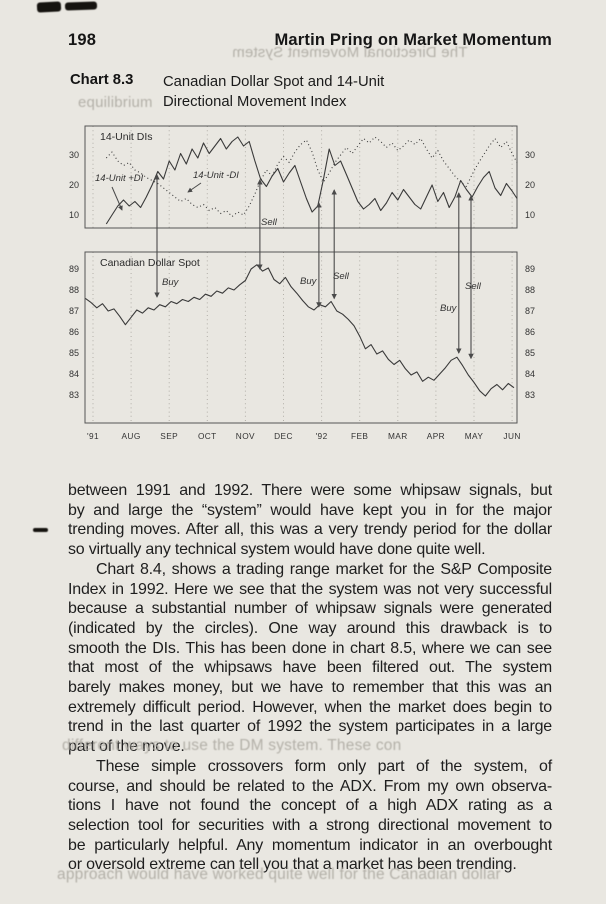  Describe the element at coordinates (74, 395) in the screenshot. I see `price-ytick-left: 83` at that location.